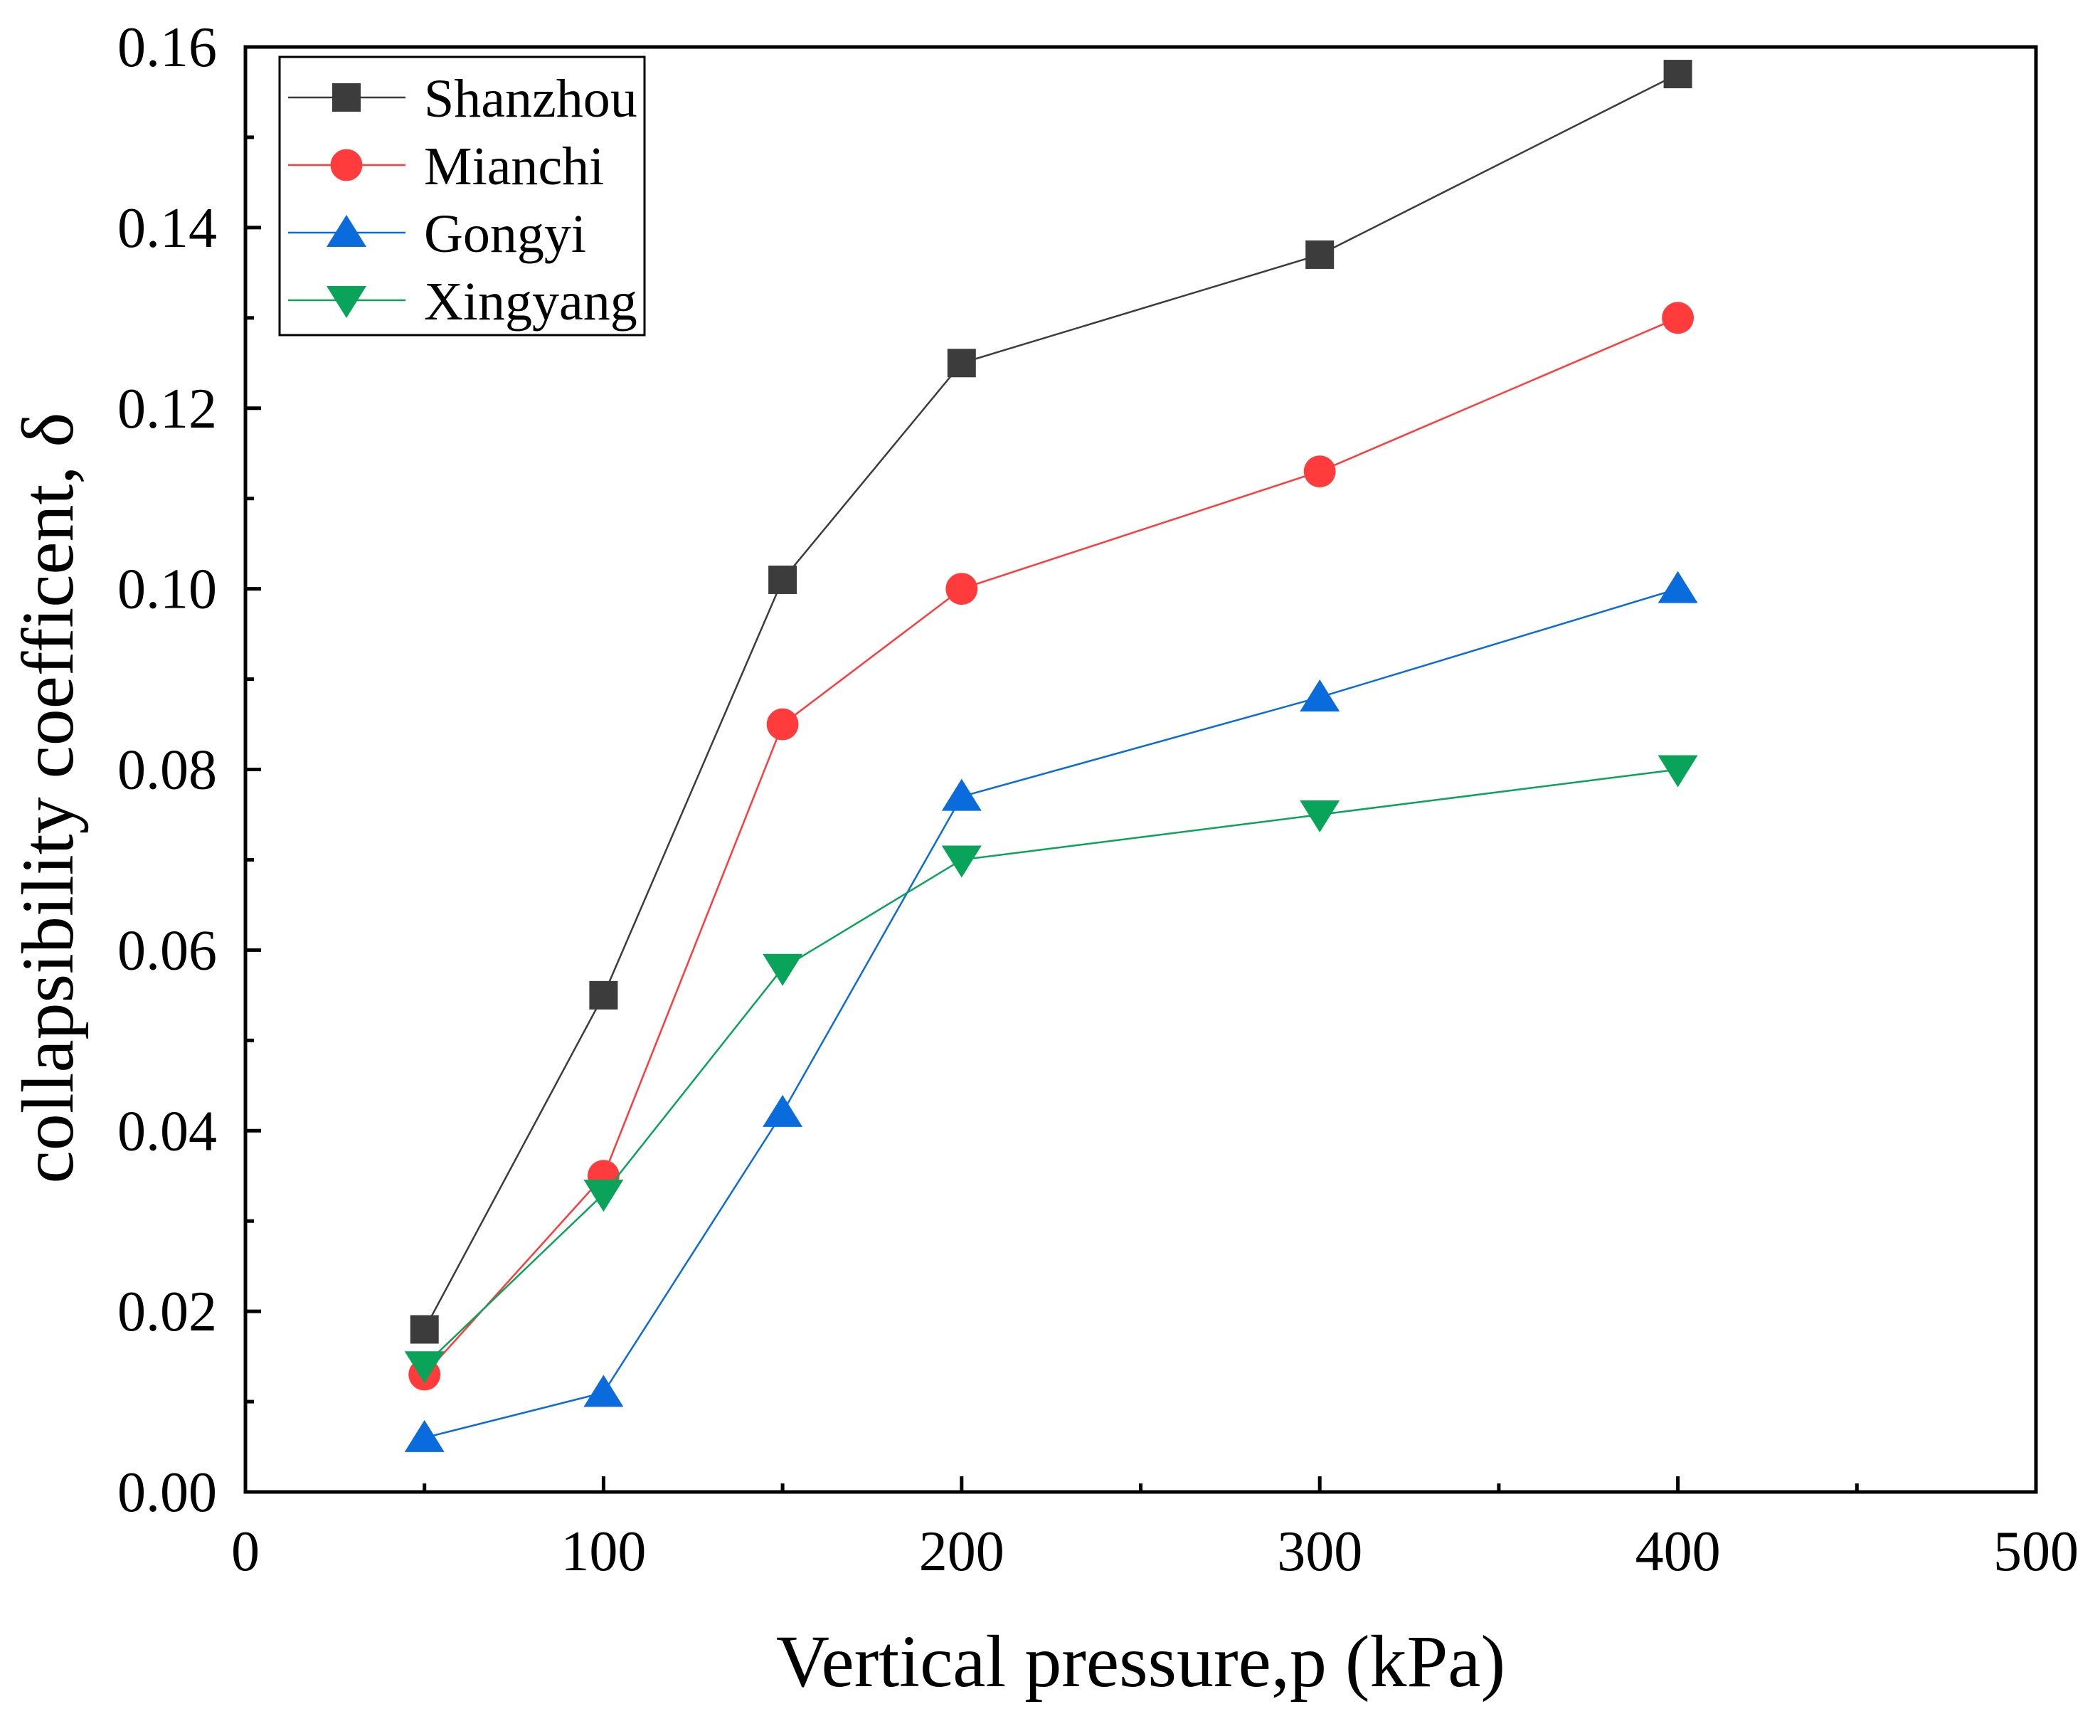 The height and width of the screenshot is (1736, 2100). Describe the element at coordinates (530, 302) in the screenshot. I see `legend-label-xingyang: Xingyang` at that location.